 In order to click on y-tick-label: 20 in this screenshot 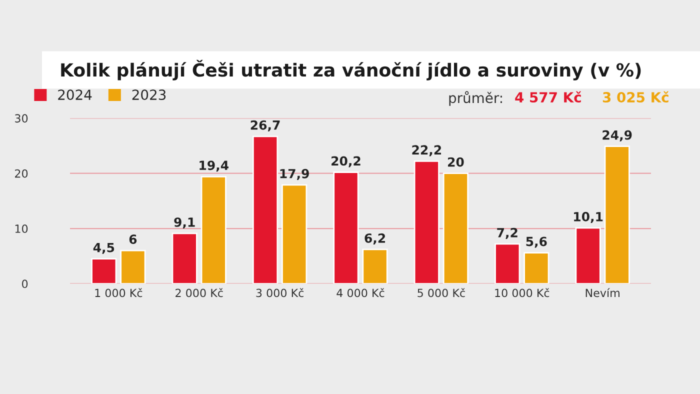, I will do `click(21, 173)`.